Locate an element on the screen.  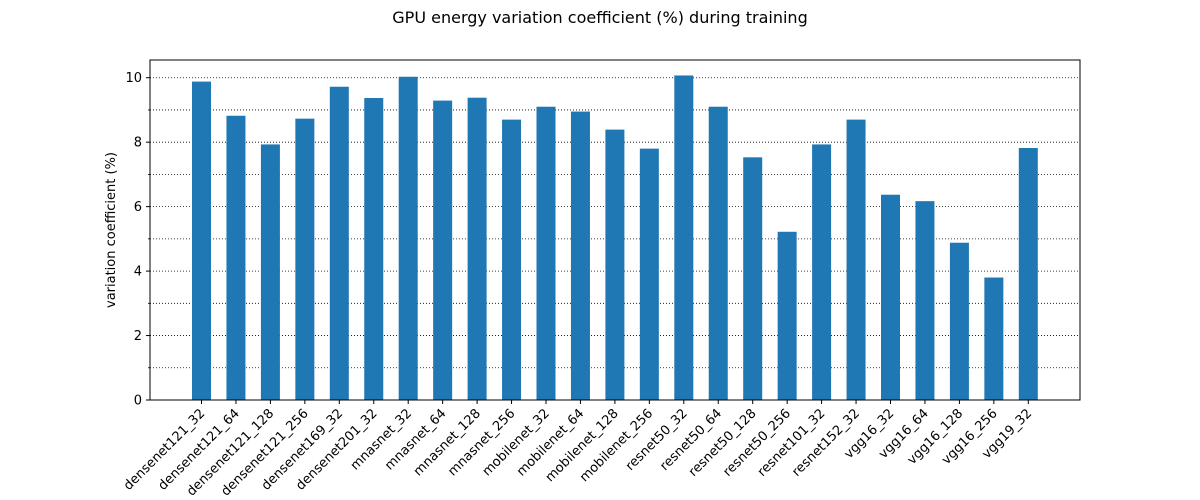
y-tick-label: 4 is located at coordinates (138, 272).